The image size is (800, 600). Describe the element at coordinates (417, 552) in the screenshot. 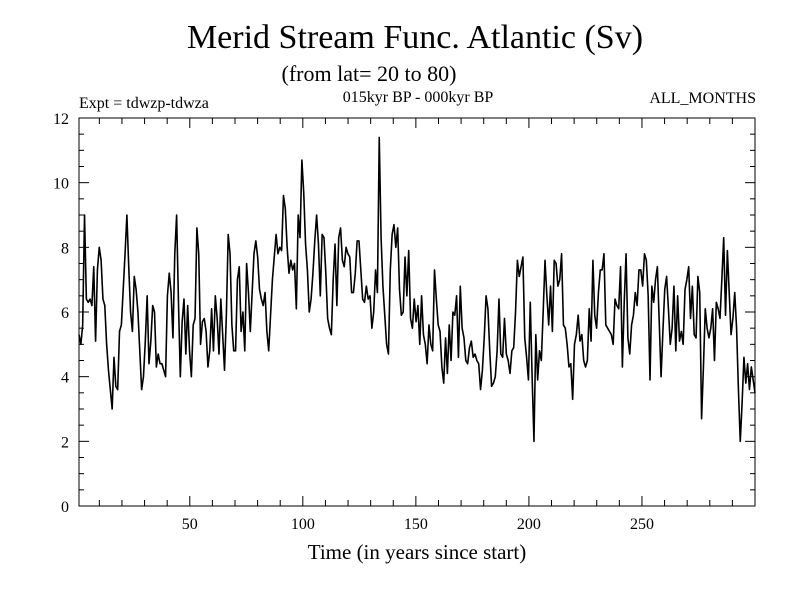

I see `x-axis-label: Time (in years since start)` at that location.